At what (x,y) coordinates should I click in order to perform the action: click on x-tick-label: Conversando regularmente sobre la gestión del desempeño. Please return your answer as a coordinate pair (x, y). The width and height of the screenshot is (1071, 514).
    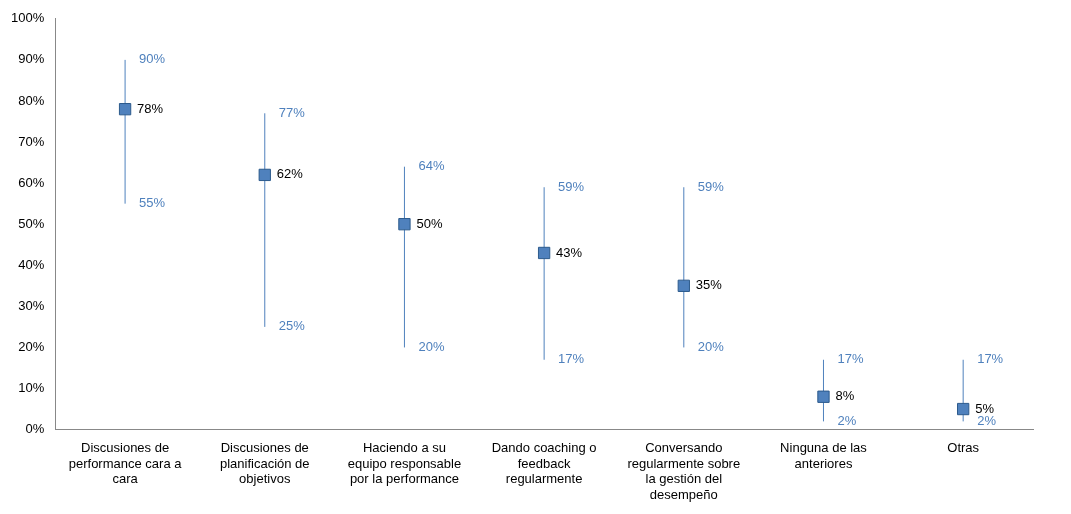
    Looking at the image, I should click on (684, 470).